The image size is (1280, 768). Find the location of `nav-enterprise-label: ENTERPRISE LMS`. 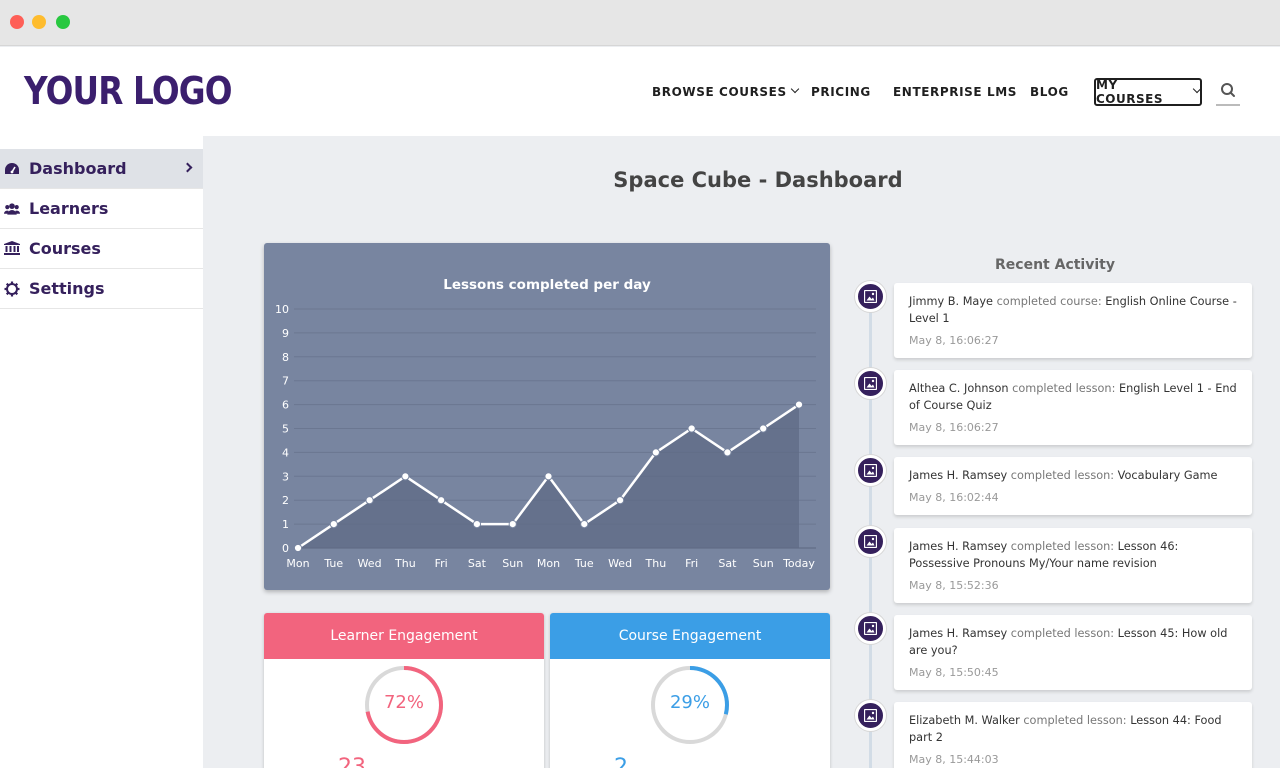

nav-enterprise-label: ENTERPRISE LMS is located at coordinates (955, 91).